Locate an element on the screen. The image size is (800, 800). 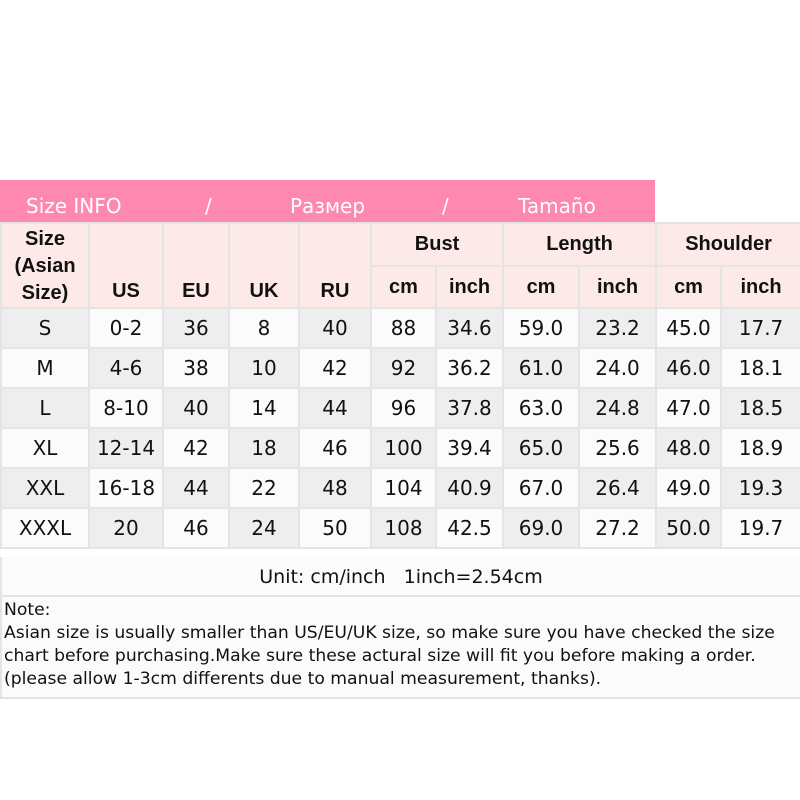
value-cell: 27.2 is located at coordinates (618, 528).